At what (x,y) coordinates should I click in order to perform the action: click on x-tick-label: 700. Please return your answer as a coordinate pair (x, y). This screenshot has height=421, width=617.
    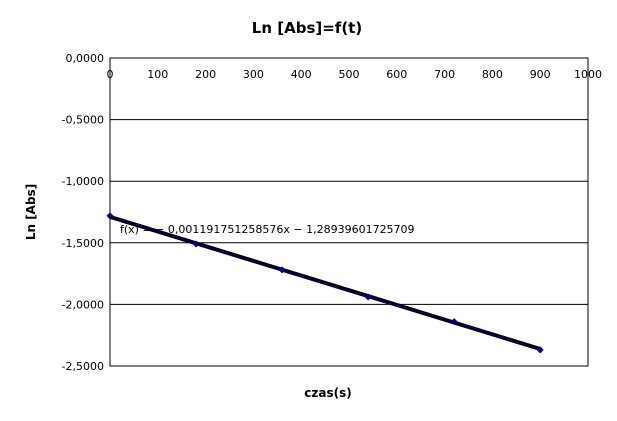
    Looking at the image, I should click on (444, 74).